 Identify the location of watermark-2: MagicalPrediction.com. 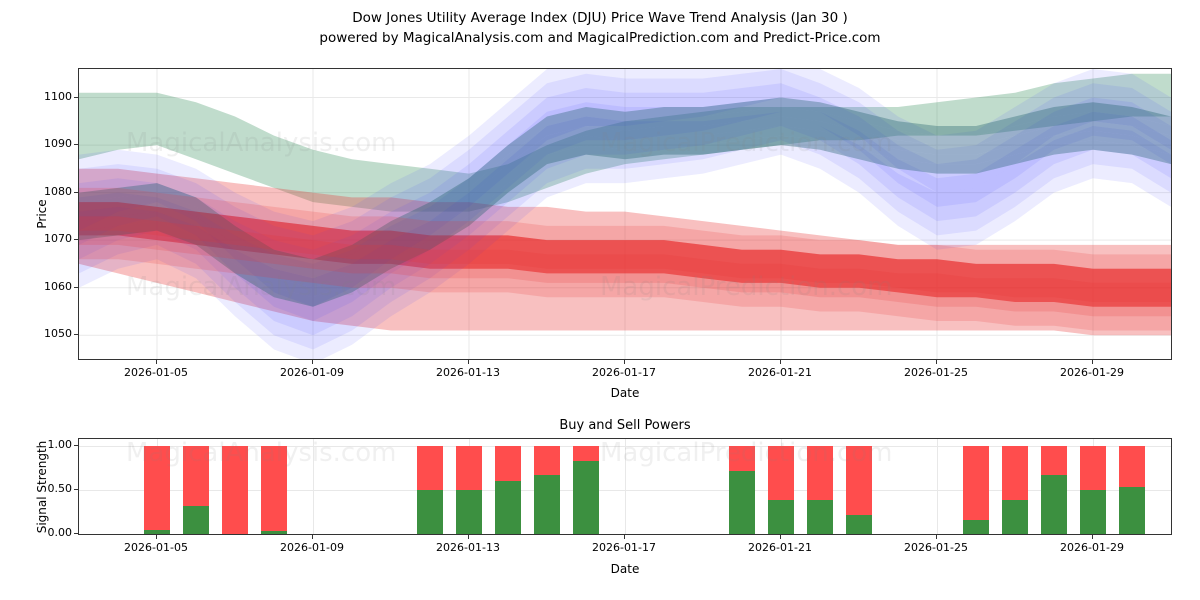
(746, 143).